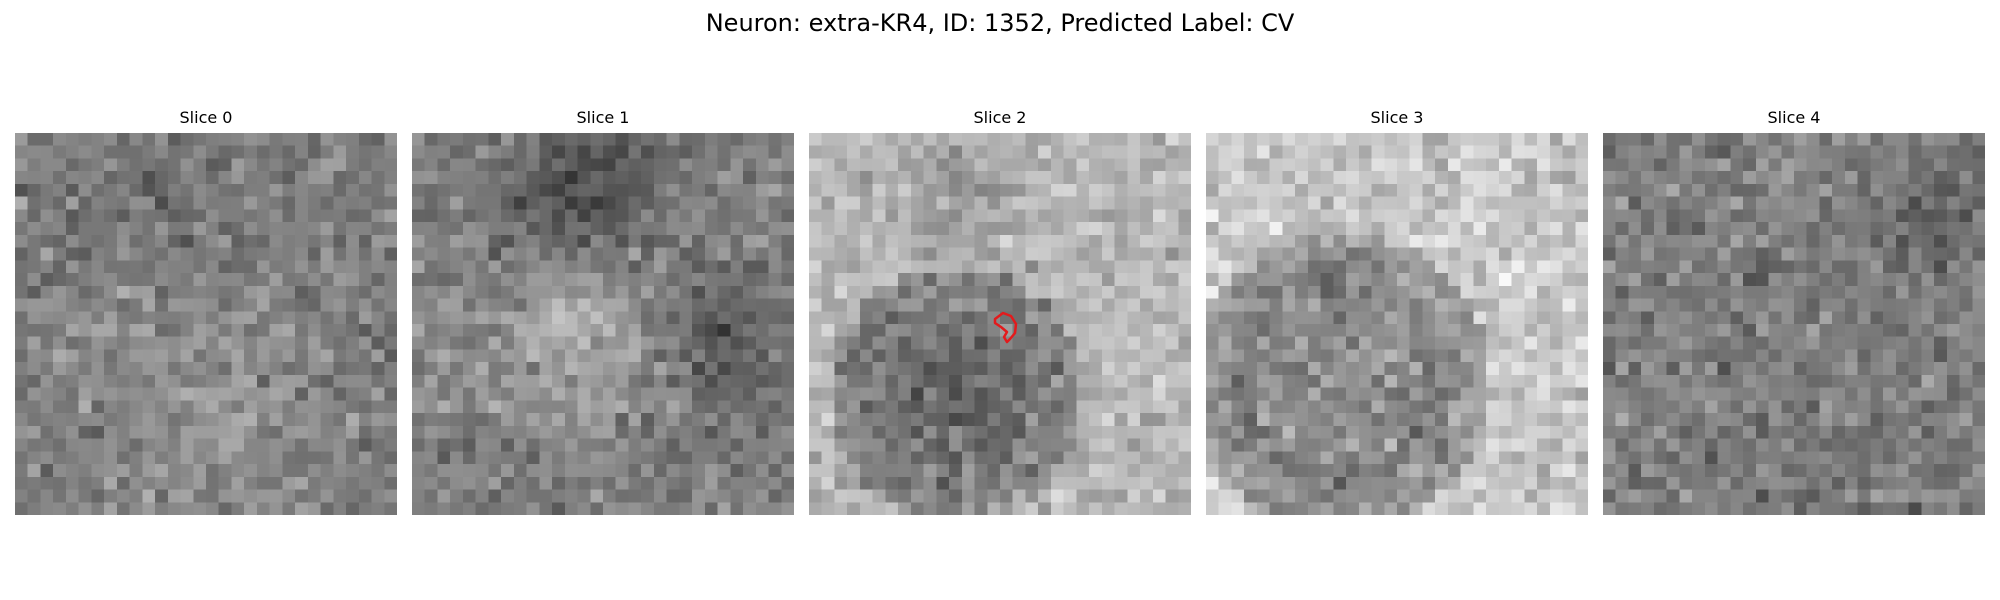 The height and width of the screenshot is (600, 2000). Describe the element at coordinates (603, 117) in the screenshot. I see `slice-title-1: Slice 1` at that location.